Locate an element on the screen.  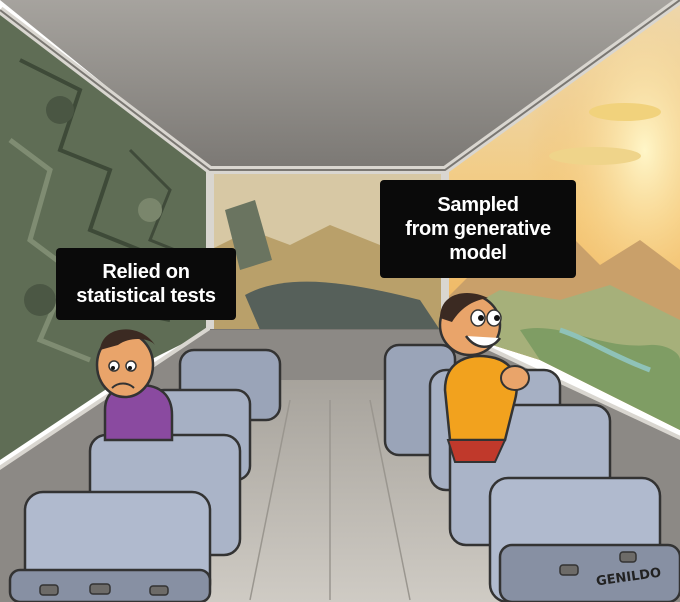
left-caption-text: Relied on statistical tests is located at coordinates (146, 284).